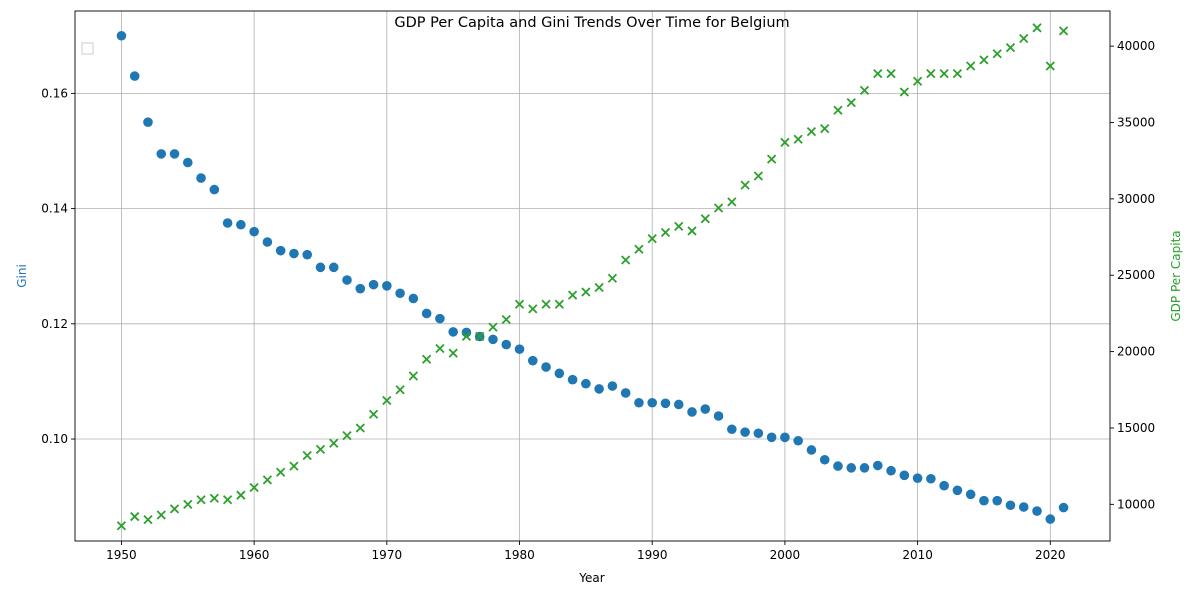 The height and width of the screenshot is (600, 1200). What do you see at coordinates (1136, 199) in the screenshot?
I see `y-right-tick-label: 30000` at bounding box center [1136, 199].